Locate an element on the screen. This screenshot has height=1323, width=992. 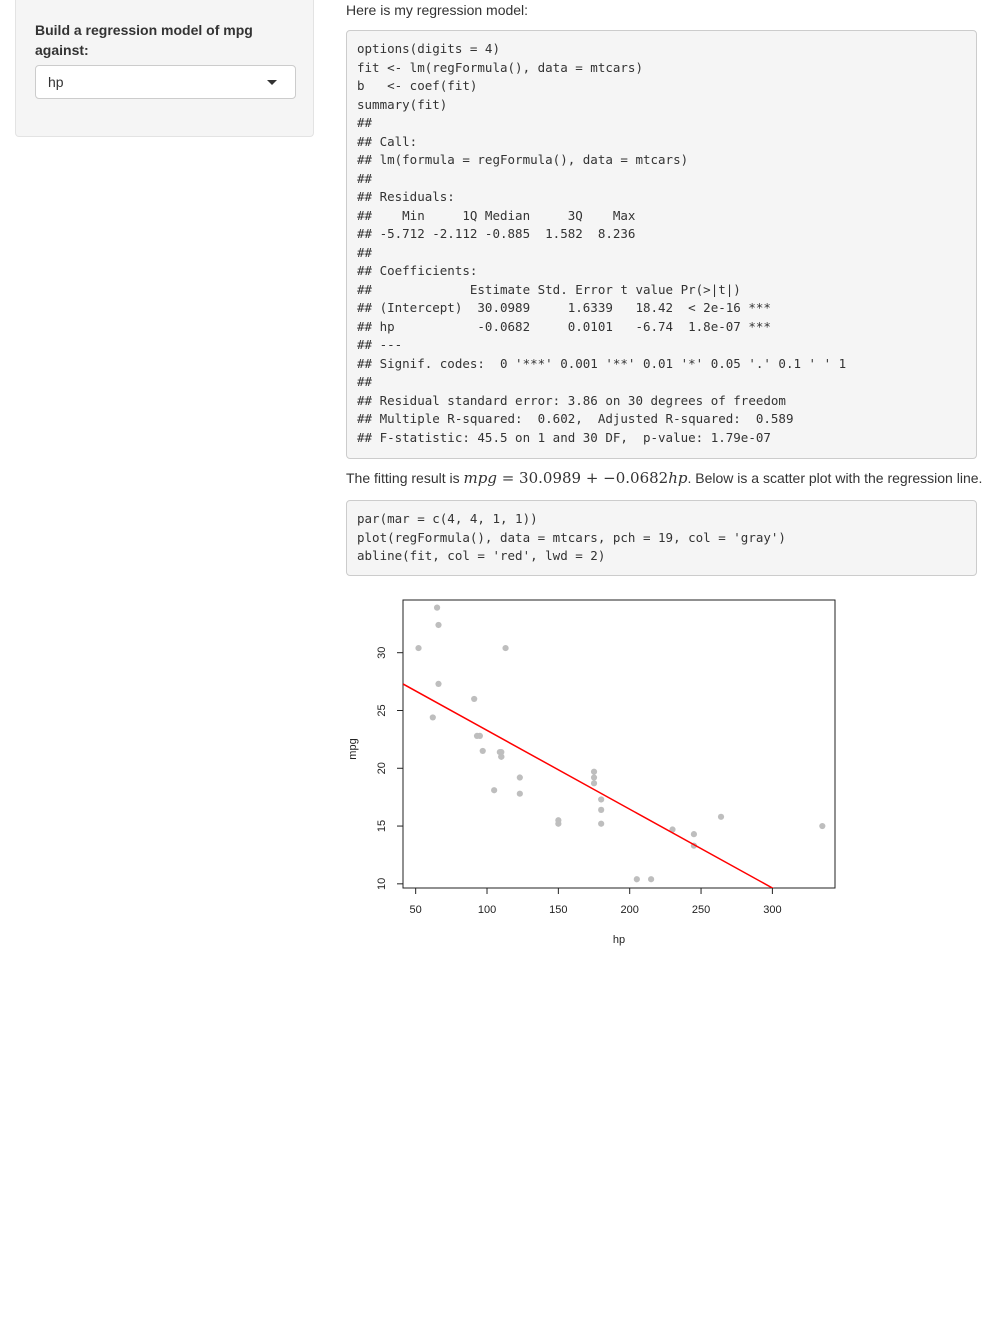
code-line: ## -5.712 -2.112 -0.885 1.582 8.236 is located at coordinates (496, 233).